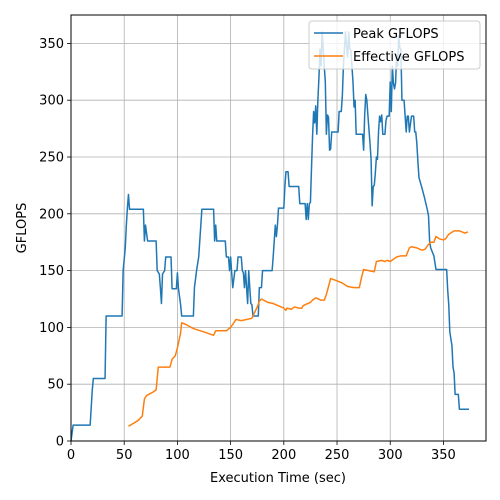  Describe the element at coordinates (390, 455) in the screenshot. I see `x-tick-label: 300` at that location.